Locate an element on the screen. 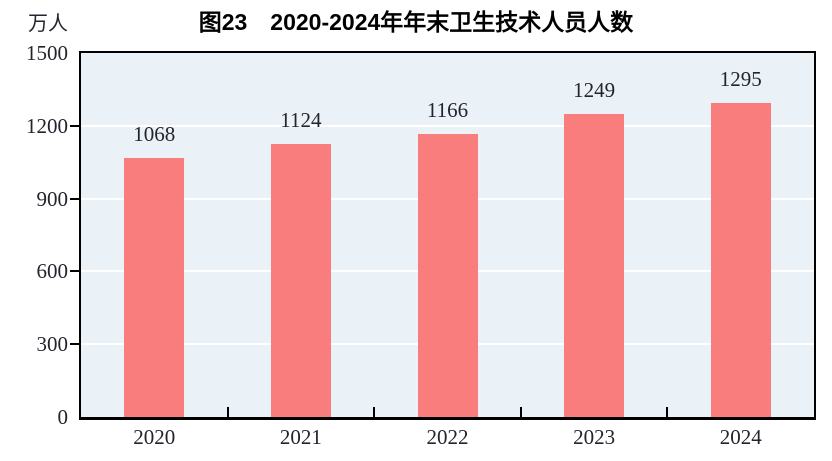 This screenshot has height=461, width=832. x-axis-label: 2023 is located at coordinates (594, 437).